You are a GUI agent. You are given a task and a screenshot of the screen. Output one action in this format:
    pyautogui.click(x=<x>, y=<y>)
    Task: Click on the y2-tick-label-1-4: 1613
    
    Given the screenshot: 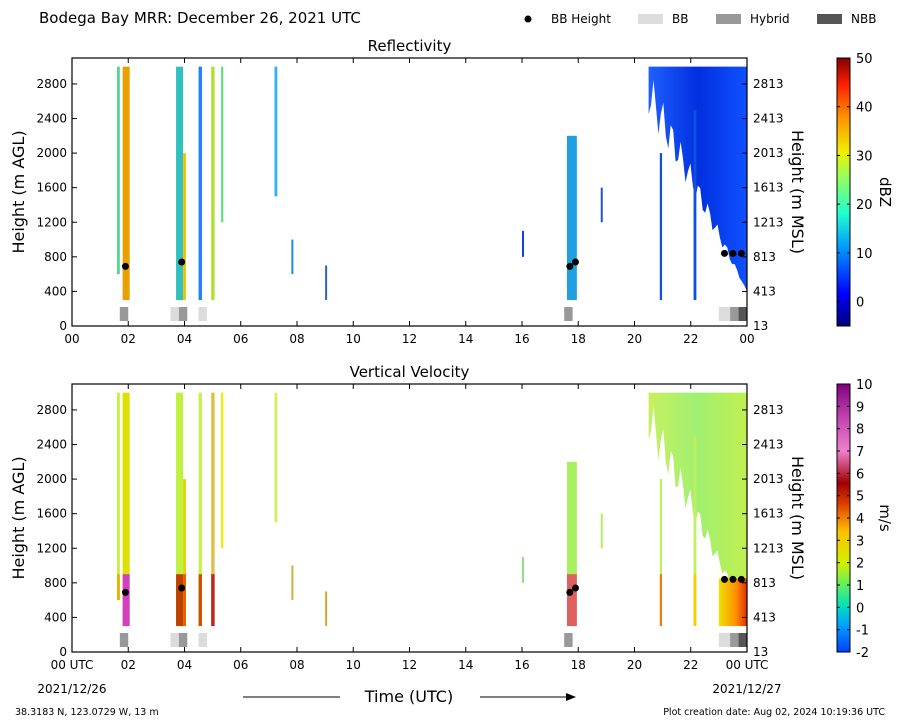 What is the action you would take?
    pyautogui.click(x=768, y=514)
    